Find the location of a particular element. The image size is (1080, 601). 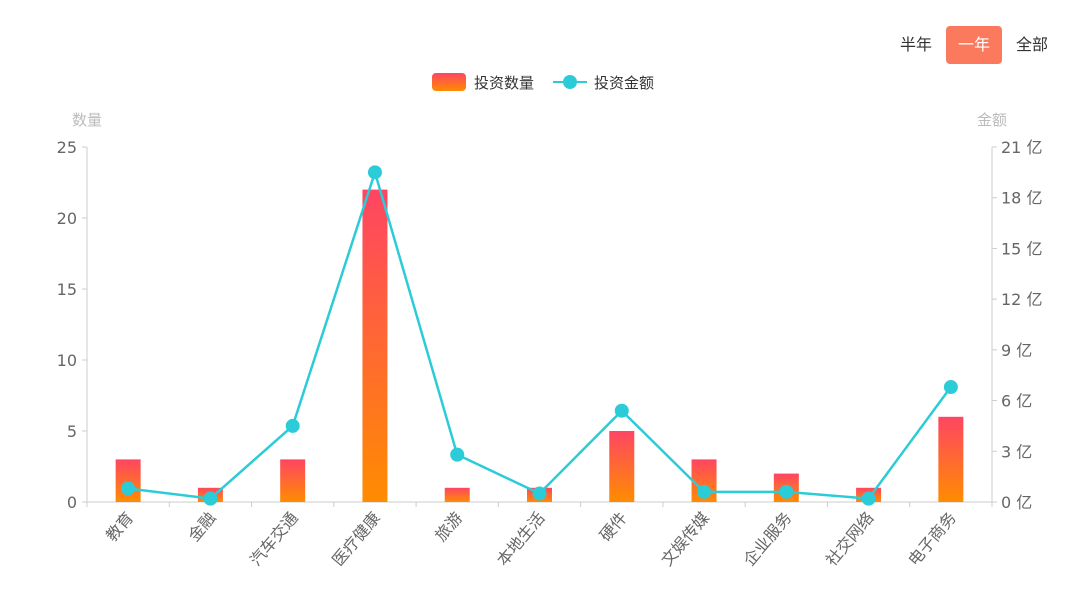

legend-label-amount: 投资金额 is located at coordinates (624, 83).